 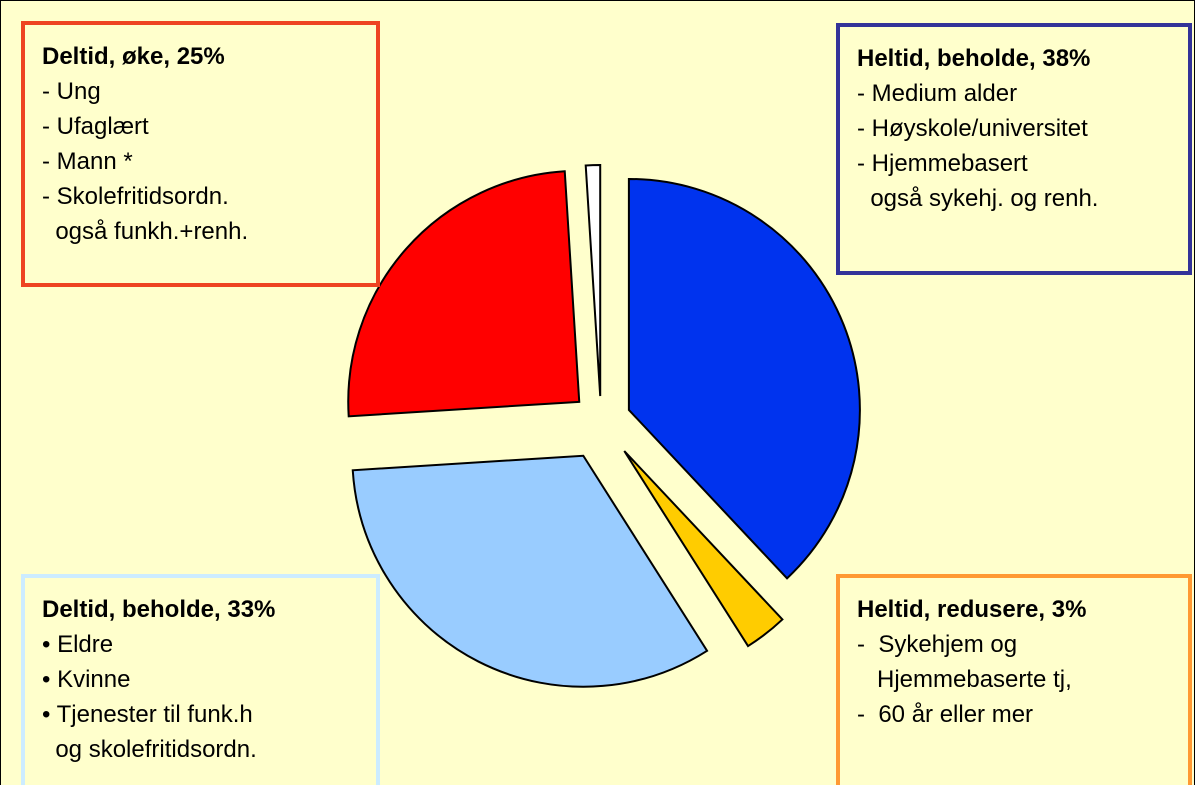 I want to click on box-line: - Hjemmebasert, so click(x=942, y=163).